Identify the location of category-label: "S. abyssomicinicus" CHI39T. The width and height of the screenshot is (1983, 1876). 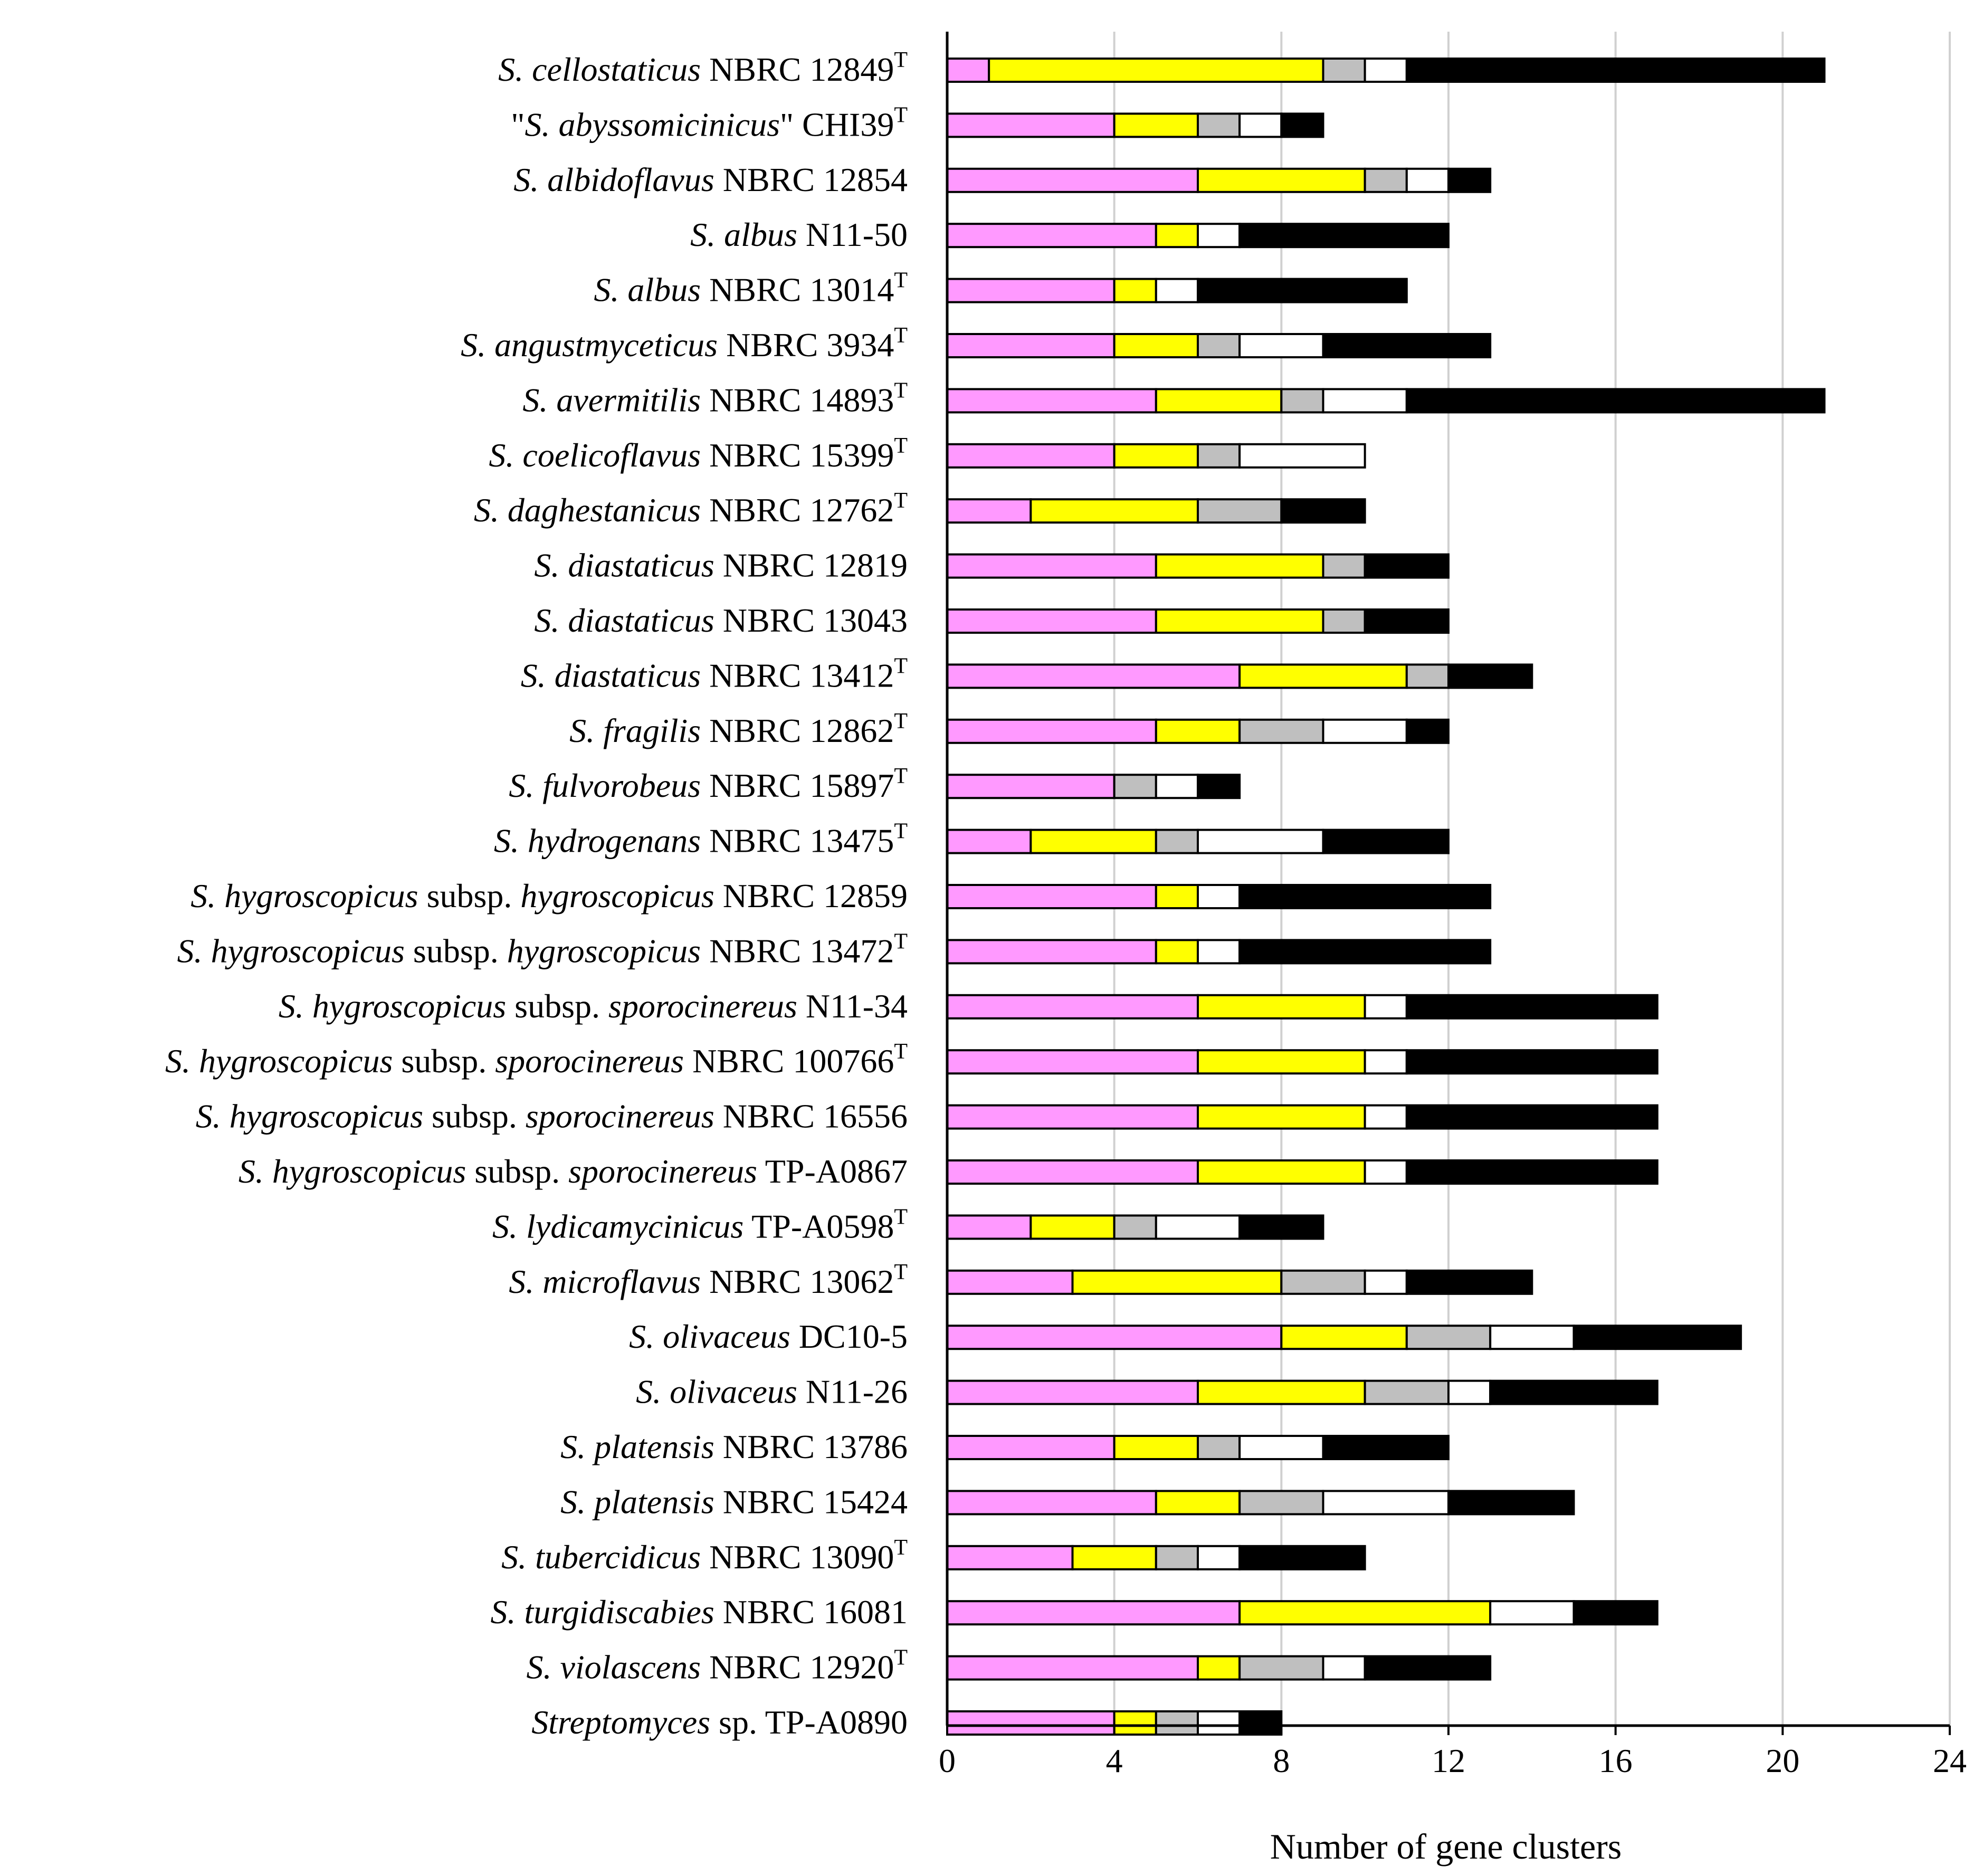
(709, 123).